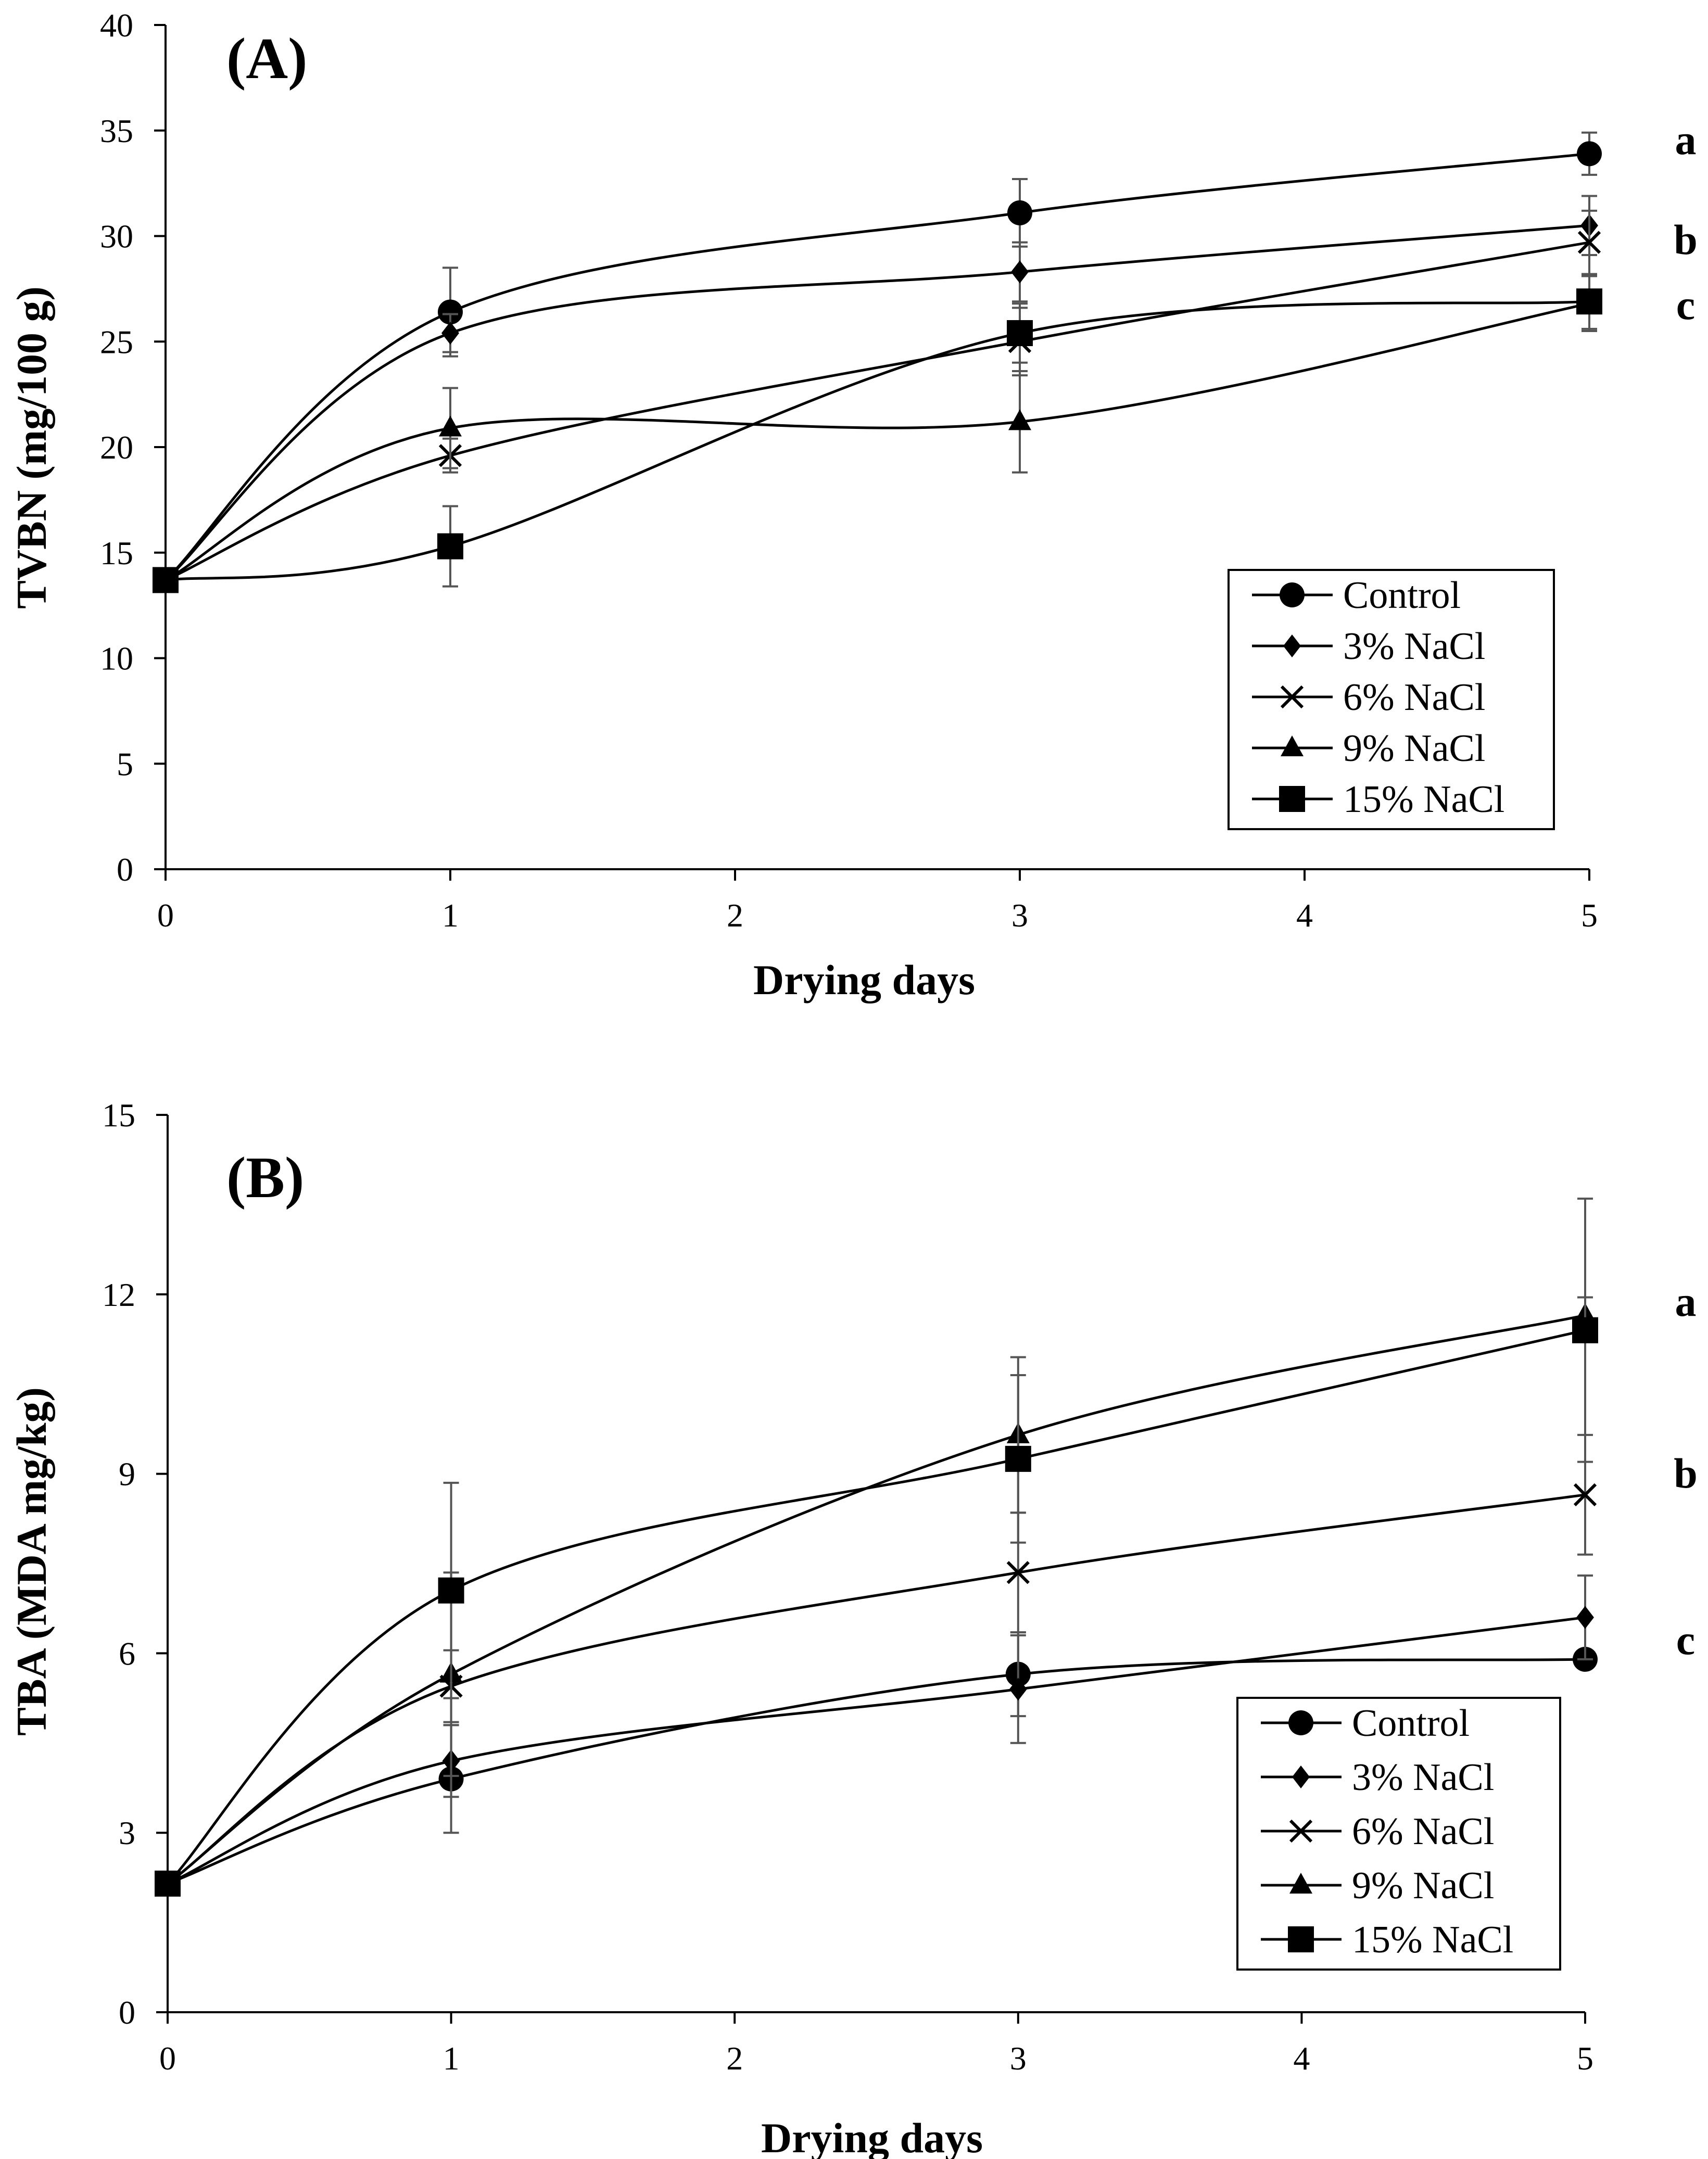  I want to click on x-tick-label: 5, so click(1585, 2058).